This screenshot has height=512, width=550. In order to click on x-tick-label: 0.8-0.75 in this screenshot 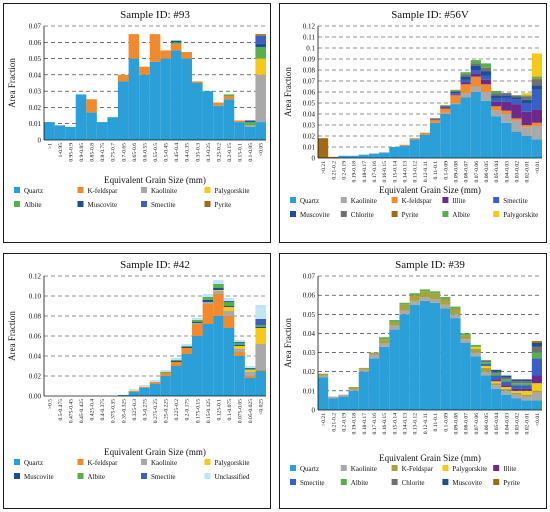, I will do `click(103, 152)`.